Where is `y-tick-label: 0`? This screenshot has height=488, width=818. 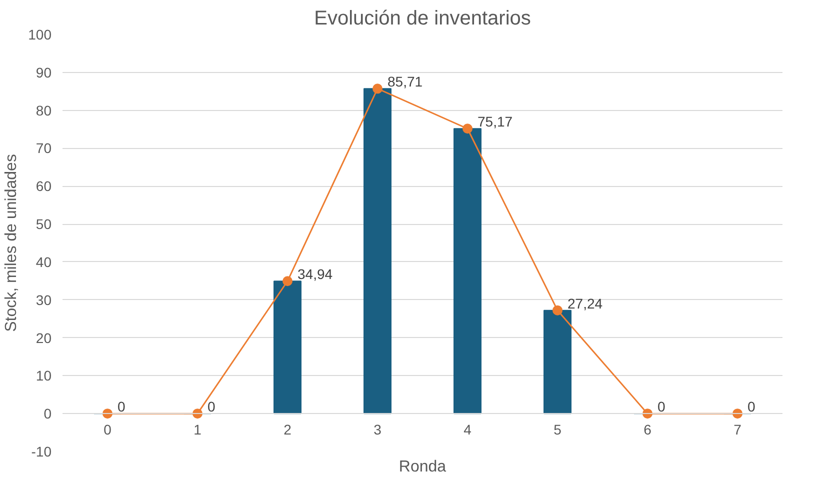
y-tick-label: 0 is located at coordinates (48, 414).